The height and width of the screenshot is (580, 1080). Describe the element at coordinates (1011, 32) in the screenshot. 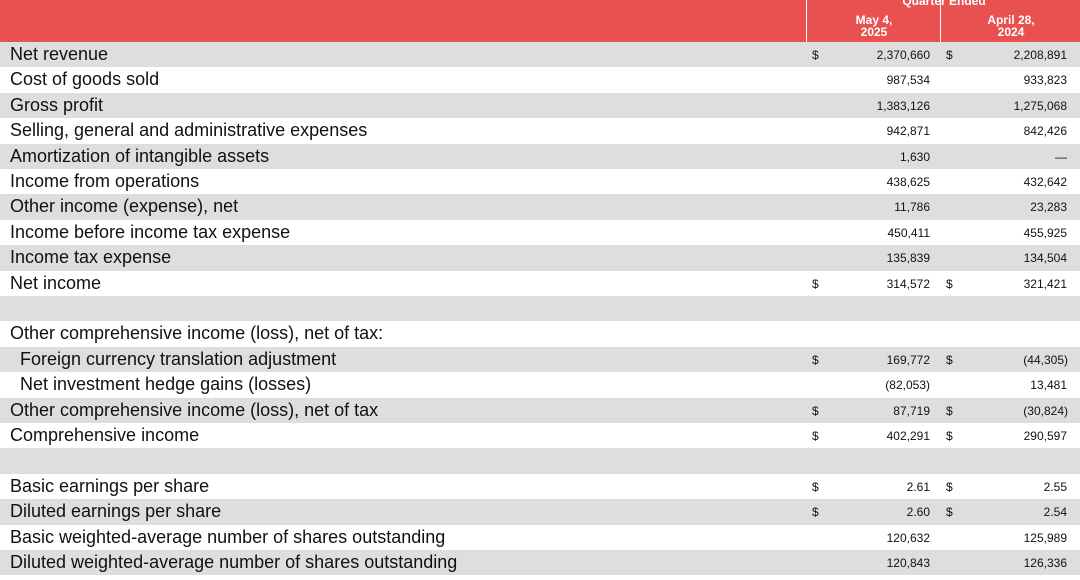

I see `col-header-2024-line2: 2024` at that location.